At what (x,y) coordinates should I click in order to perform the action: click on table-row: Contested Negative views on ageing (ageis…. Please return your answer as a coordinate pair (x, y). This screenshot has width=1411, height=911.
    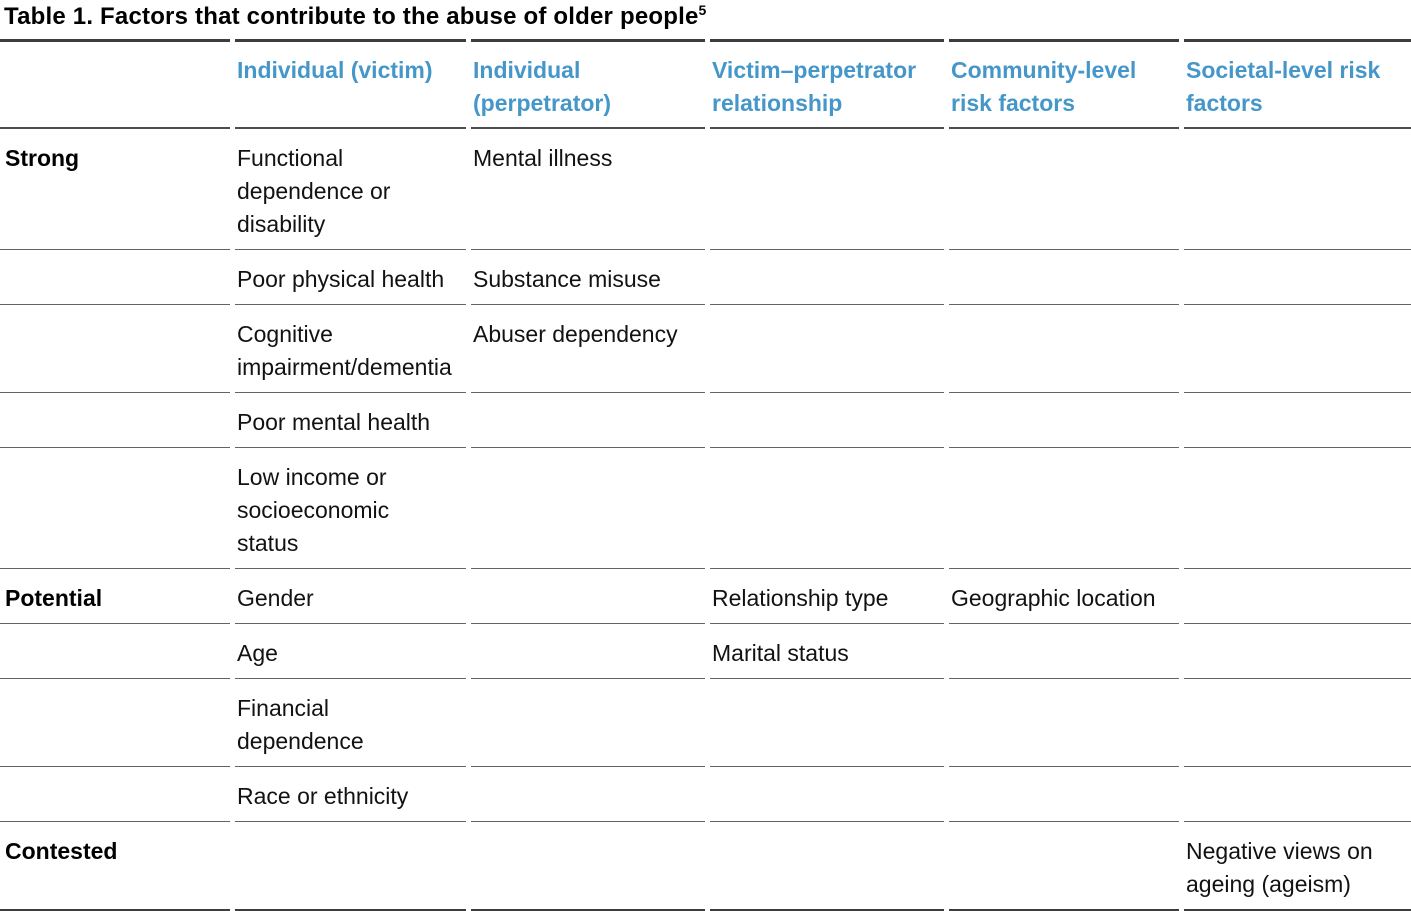
    Looking at the image, I should click on (705, 866).